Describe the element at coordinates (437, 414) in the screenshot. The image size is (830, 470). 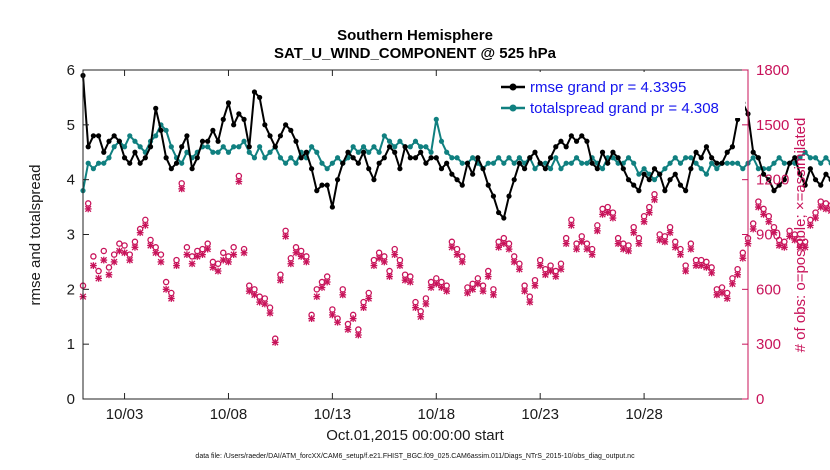
I see `x-tick-label: 10/18` at that location.